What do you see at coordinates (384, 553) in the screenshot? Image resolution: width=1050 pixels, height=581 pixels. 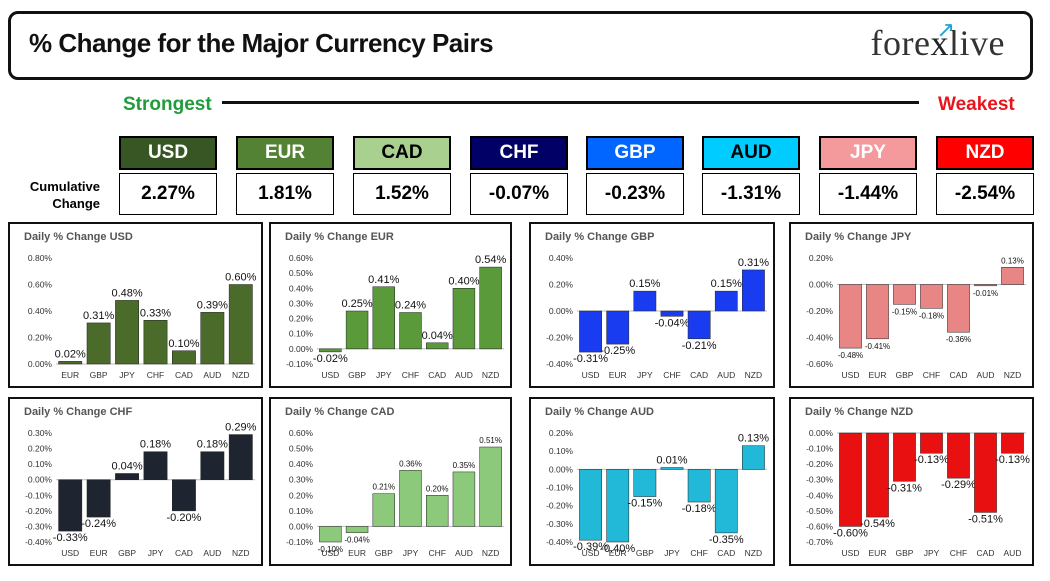 I see `x-tick-label: GBP` at bounding box center [384, 553].